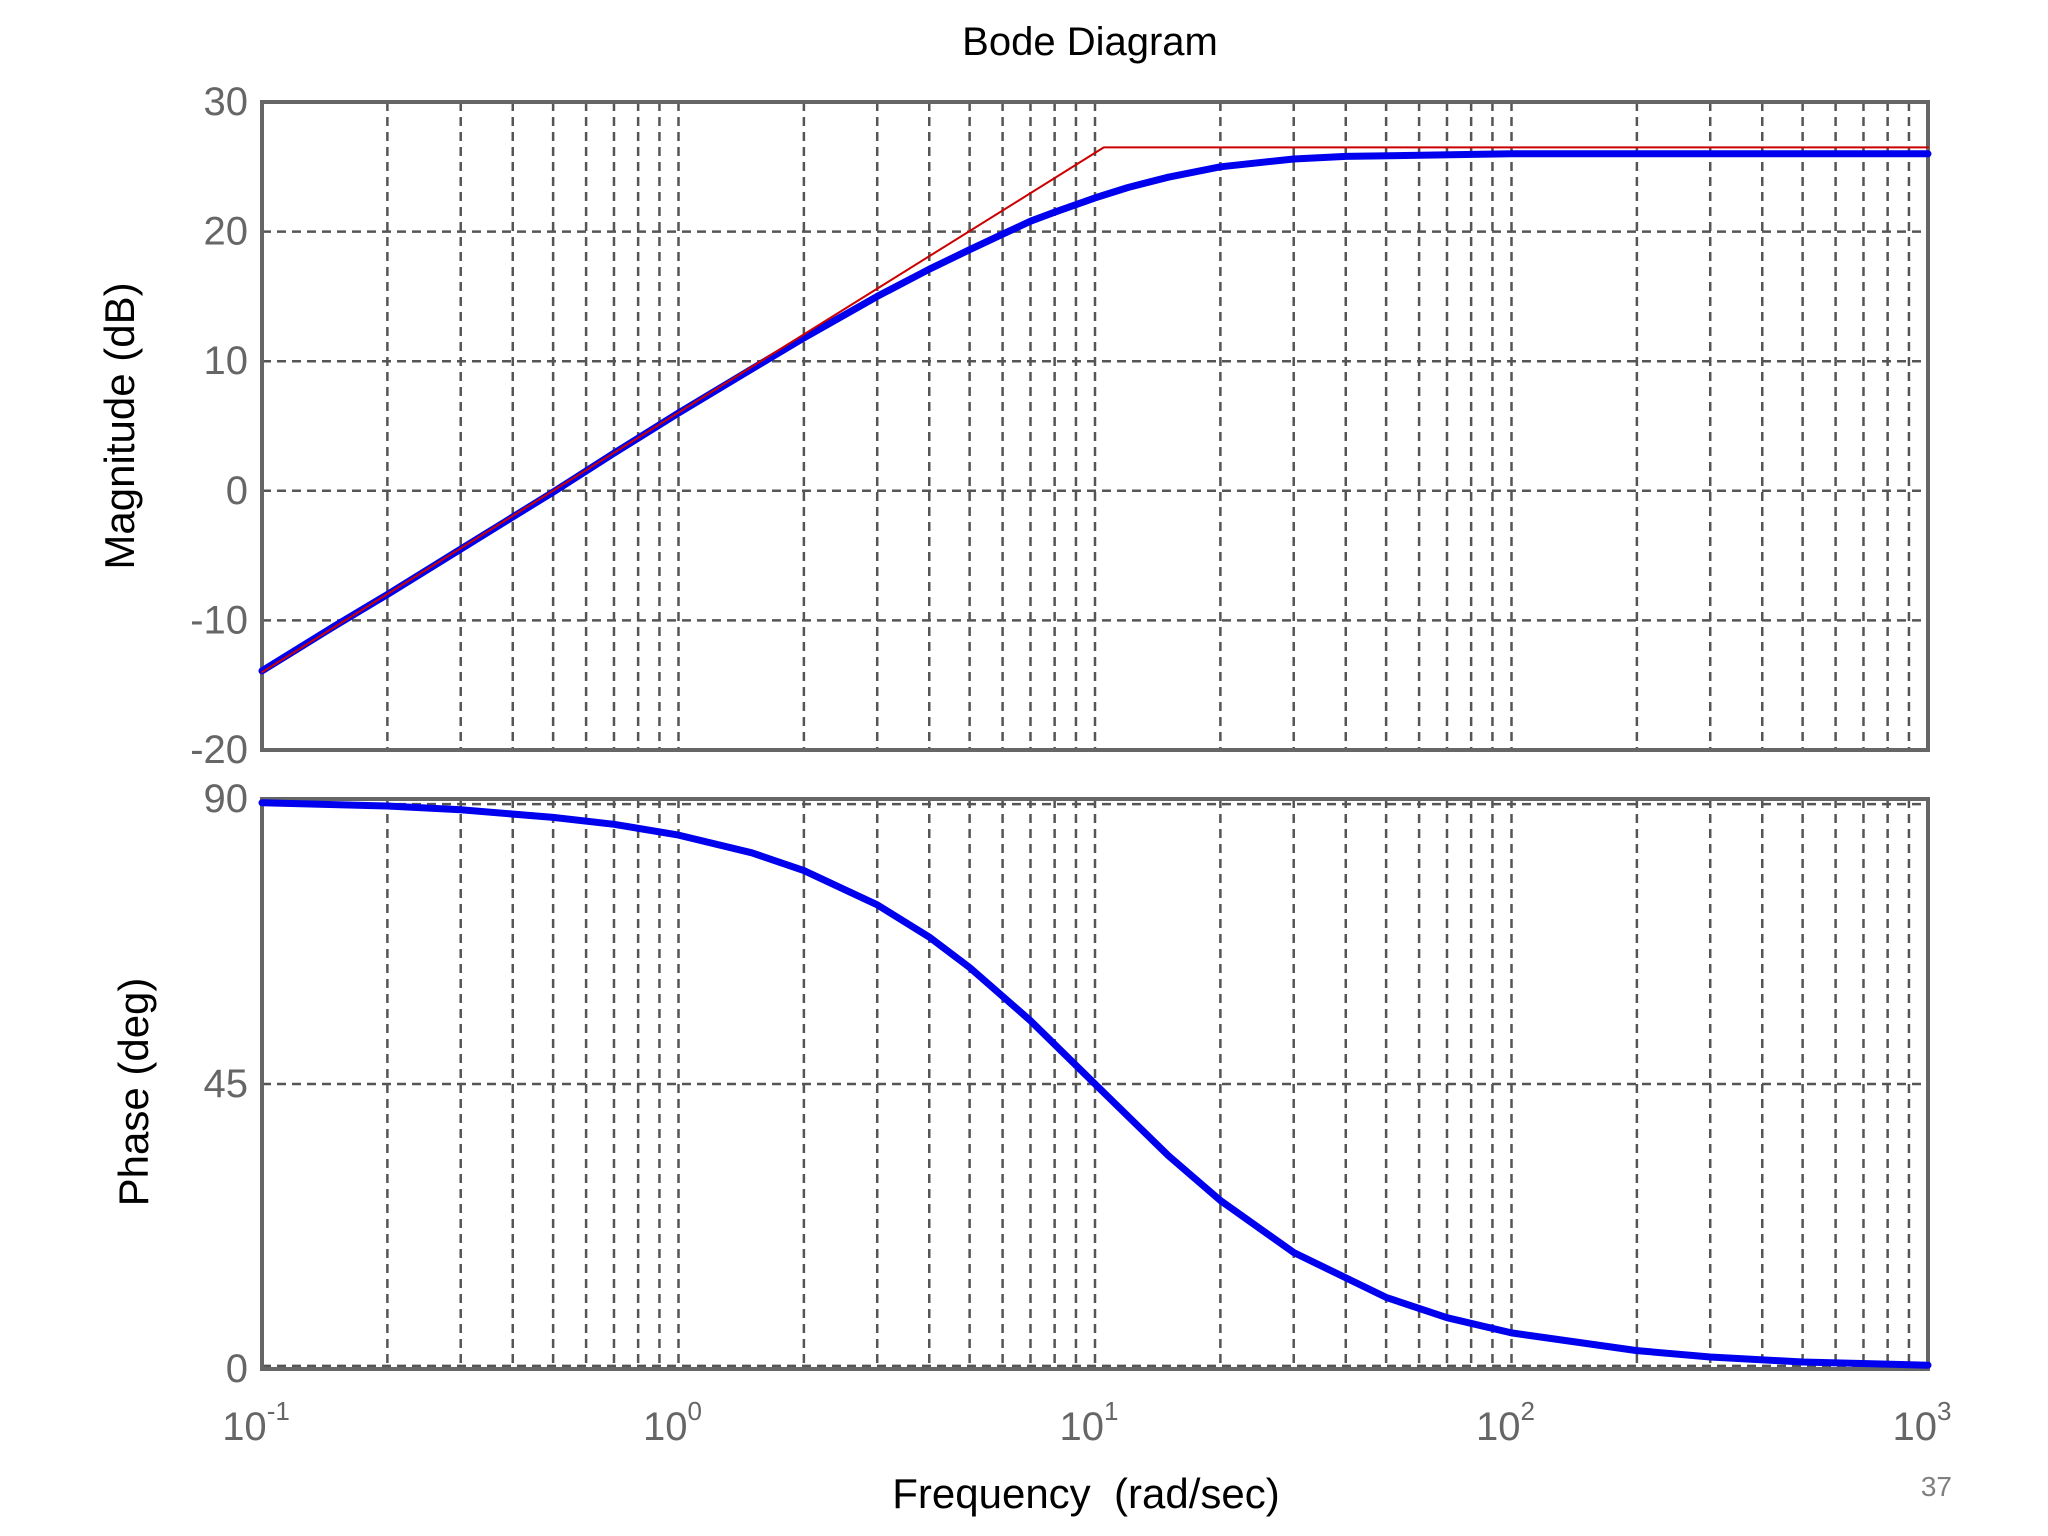  Describe the element at coordinates (226, 102) in the screenshot. I see `magnitude-y-tick-label: 30` at that location.